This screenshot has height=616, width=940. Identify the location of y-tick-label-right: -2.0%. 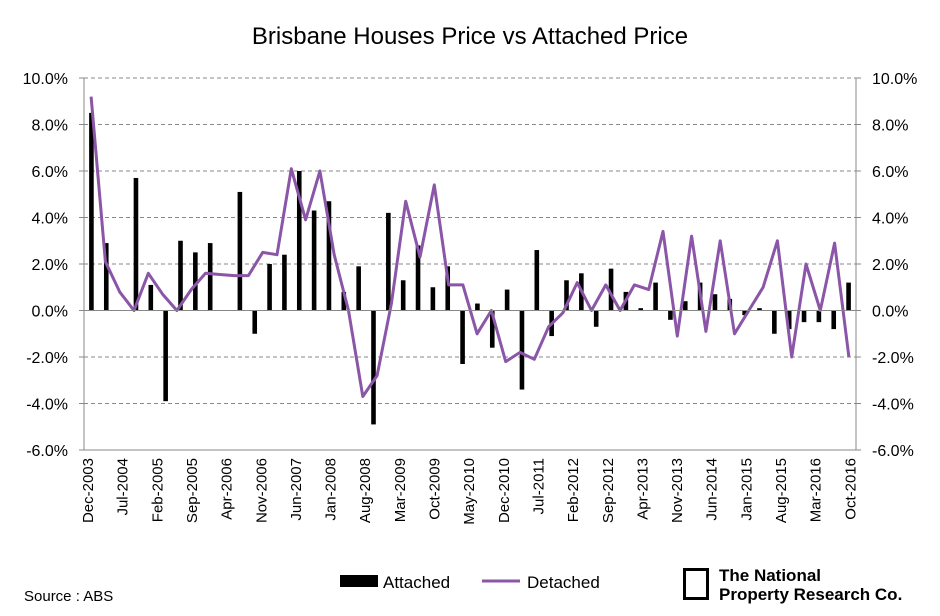
(893, 358).